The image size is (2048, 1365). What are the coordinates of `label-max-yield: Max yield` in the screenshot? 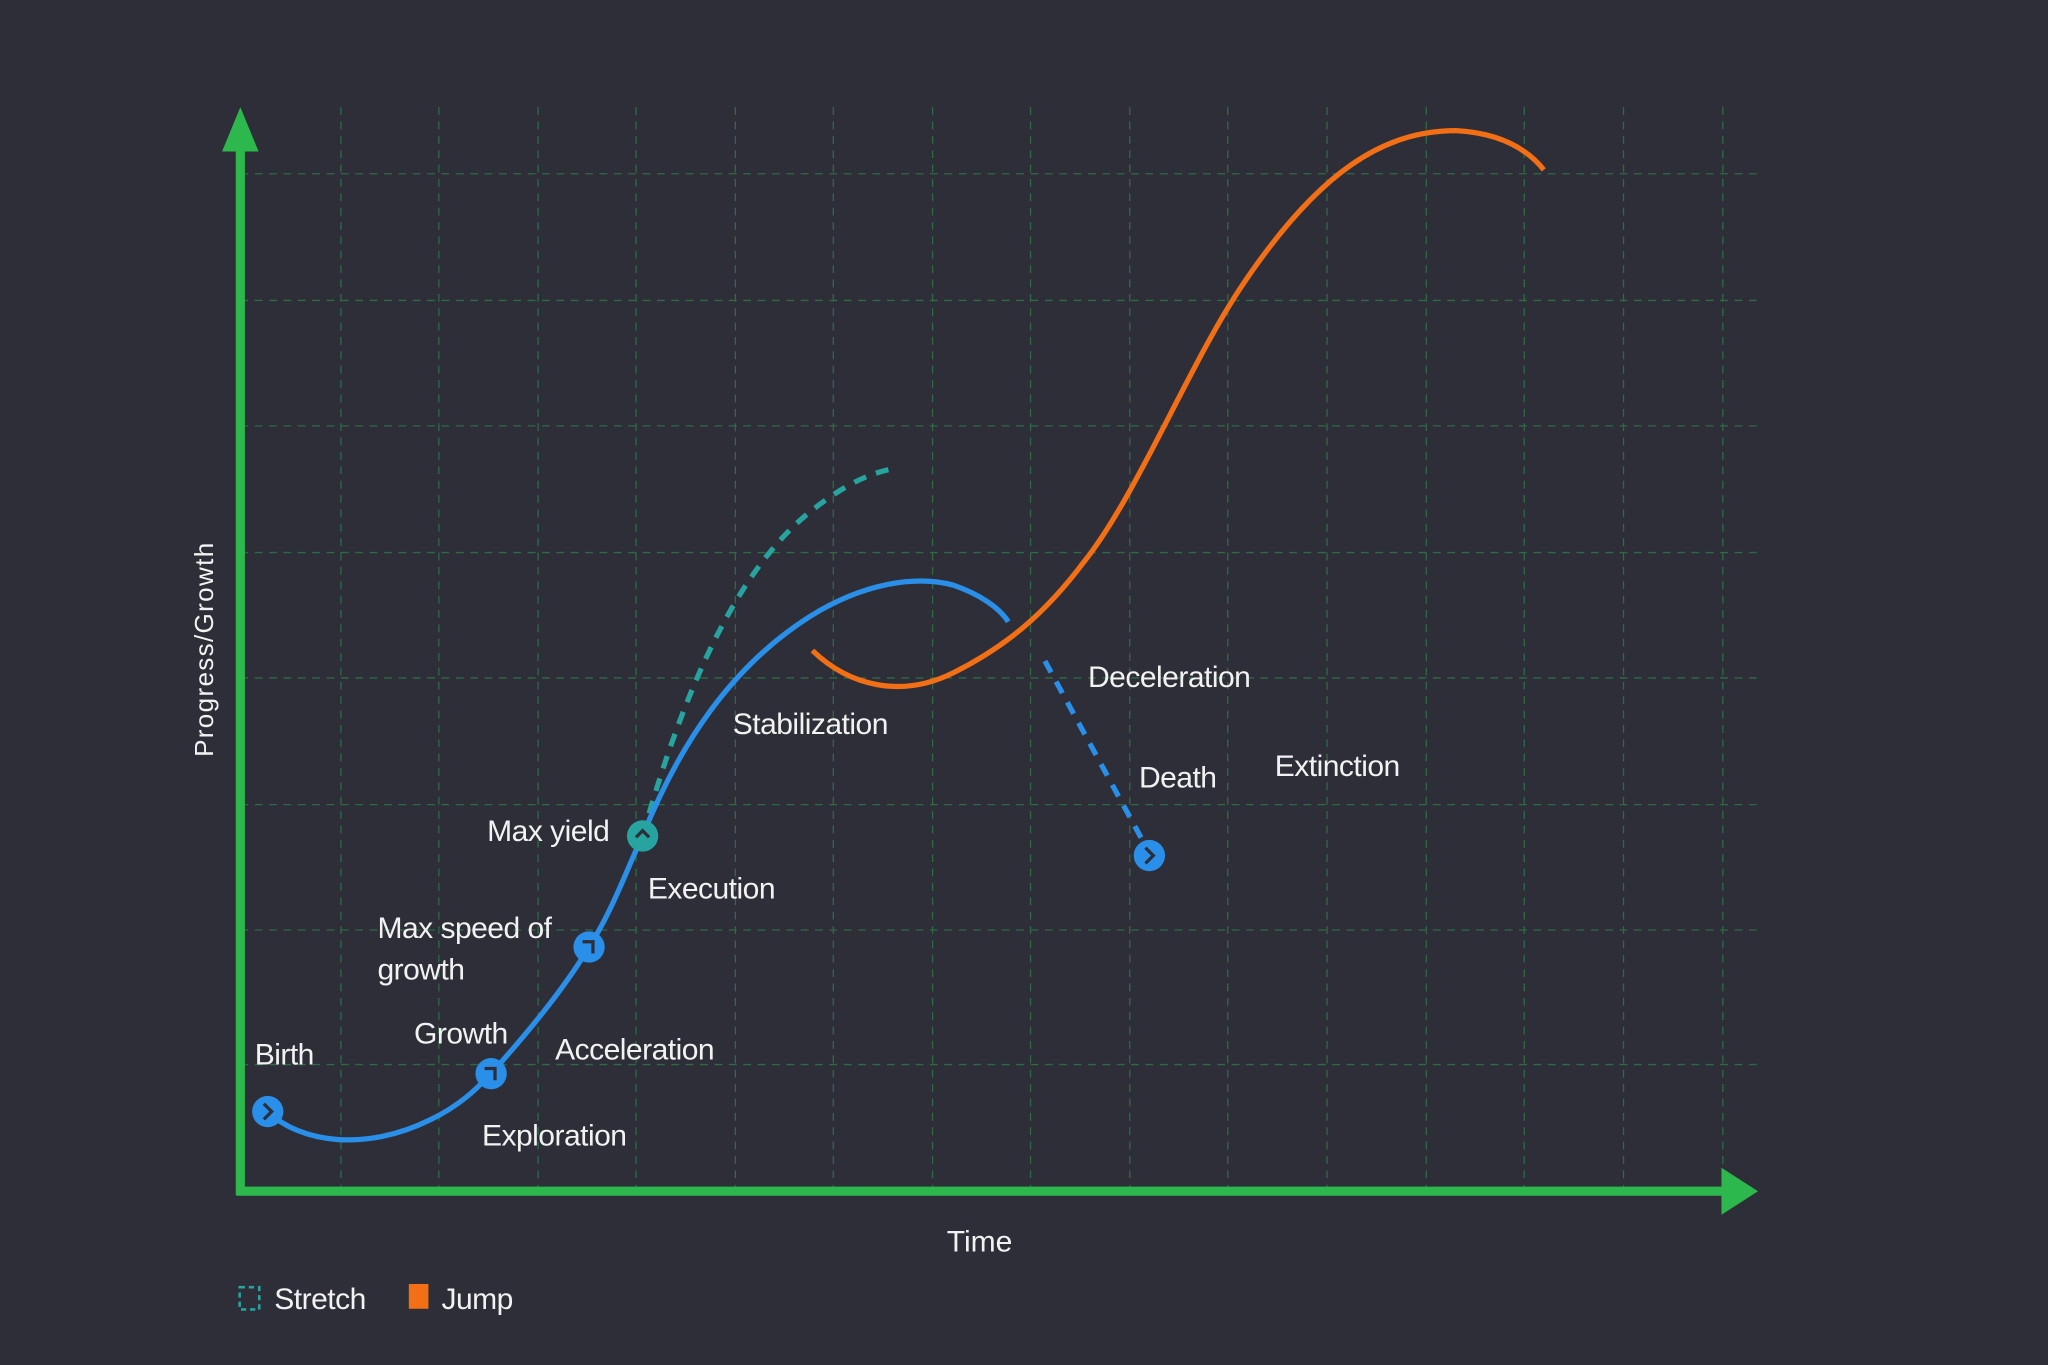 It's located at (548, 831).